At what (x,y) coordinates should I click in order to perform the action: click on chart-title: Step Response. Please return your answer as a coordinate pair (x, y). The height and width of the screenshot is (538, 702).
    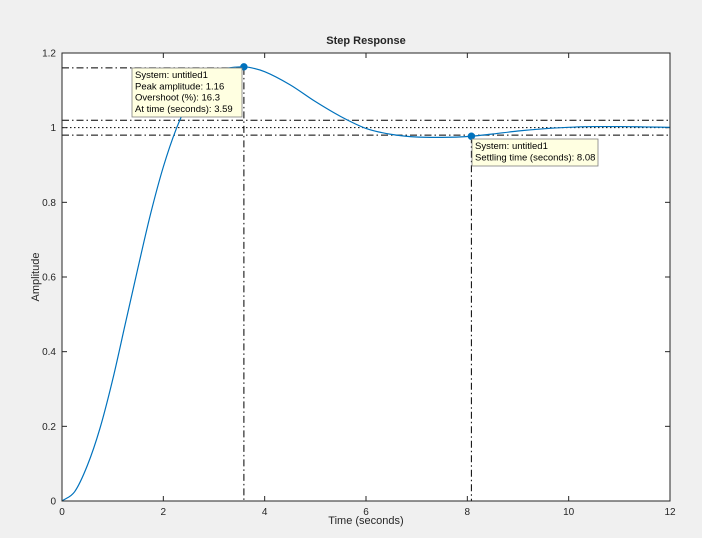
    Looking at the image, I should click on (365, 41).